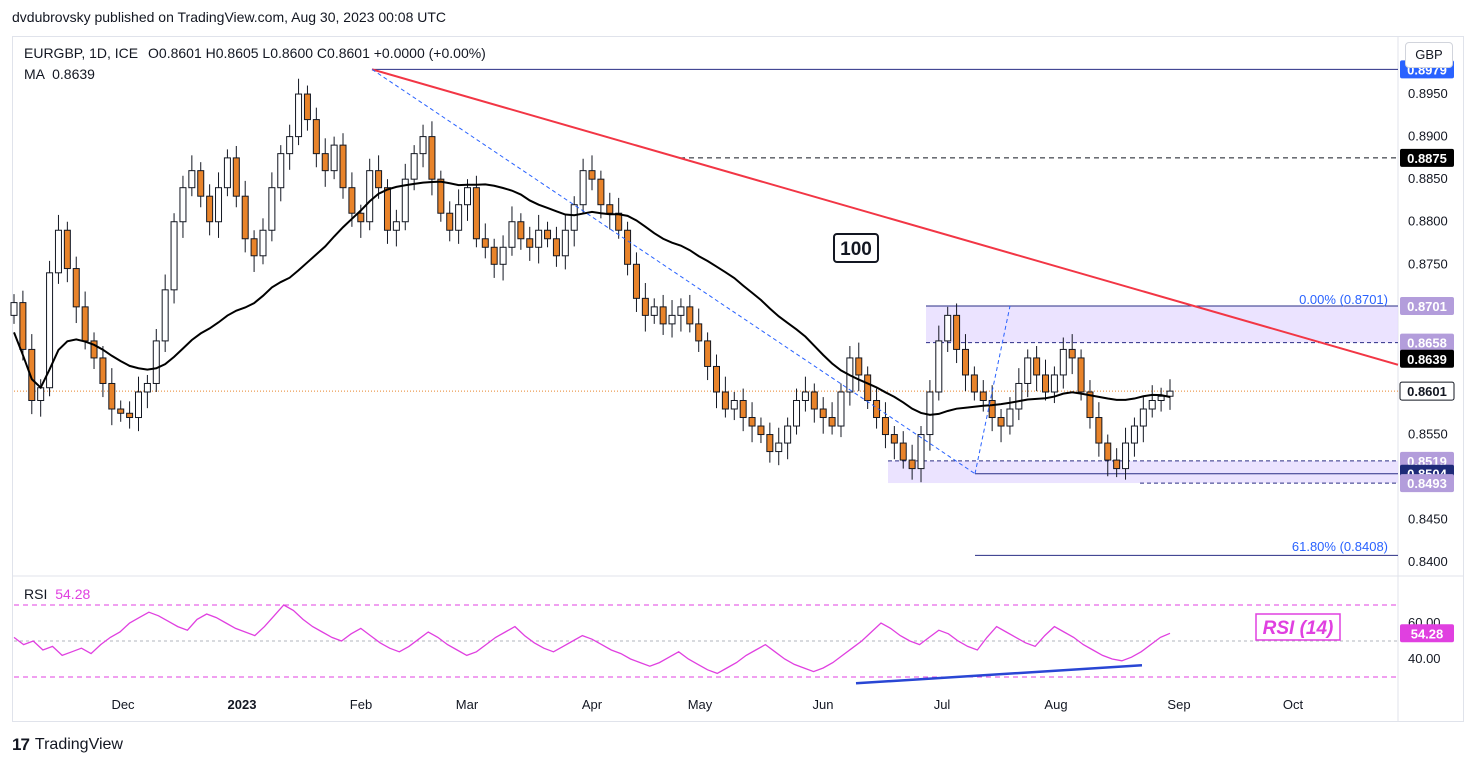 The height and width of the screenshot is (766, 1477). What do you see at coordinates (21, 744) in the screenshot?
I see `tradingview-logo-icon: 17` at bounding box center [21, 744].